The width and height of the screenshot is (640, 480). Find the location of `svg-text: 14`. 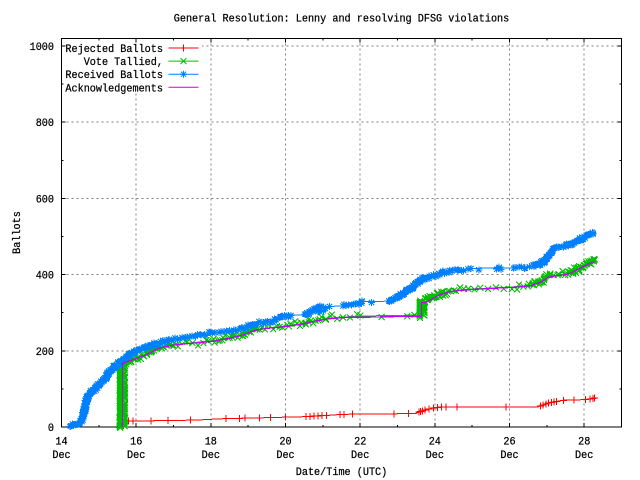

svg-text: 14 is located at coordinates (61, 443).